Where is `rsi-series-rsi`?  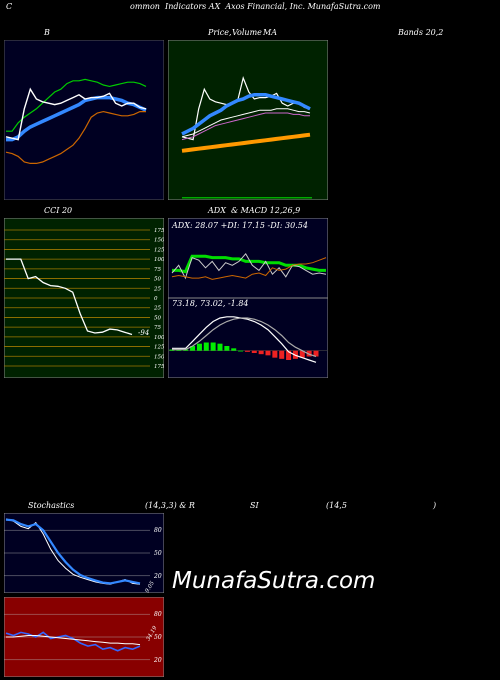
rsi-series-rsi is located at coordinates (73, 641).